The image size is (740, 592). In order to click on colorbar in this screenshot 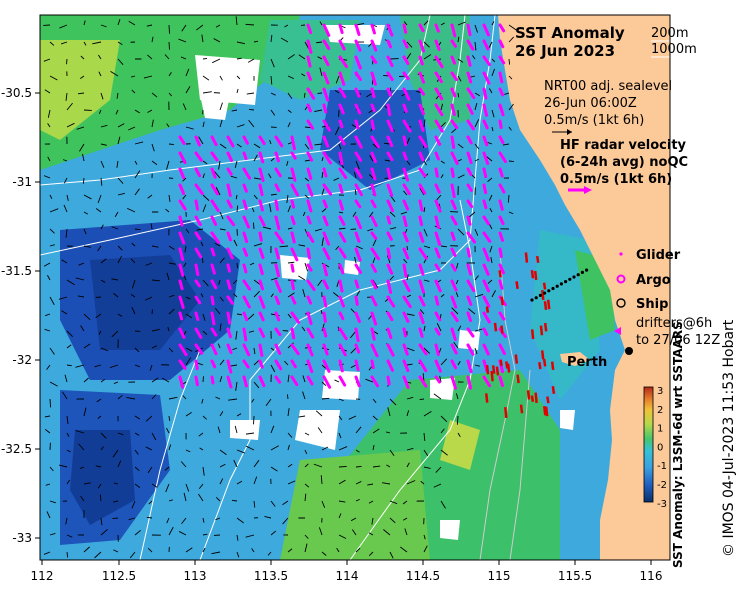, I will do `click(648, 444)`.